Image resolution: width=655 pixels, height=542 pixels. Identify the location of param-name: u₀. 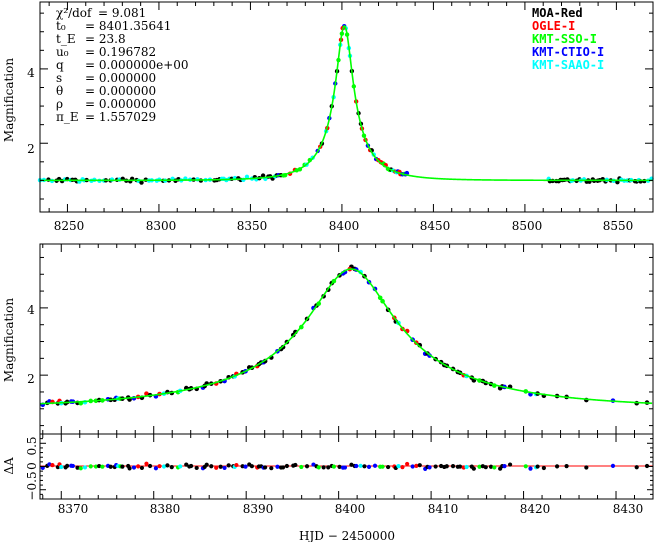
(62, 52).